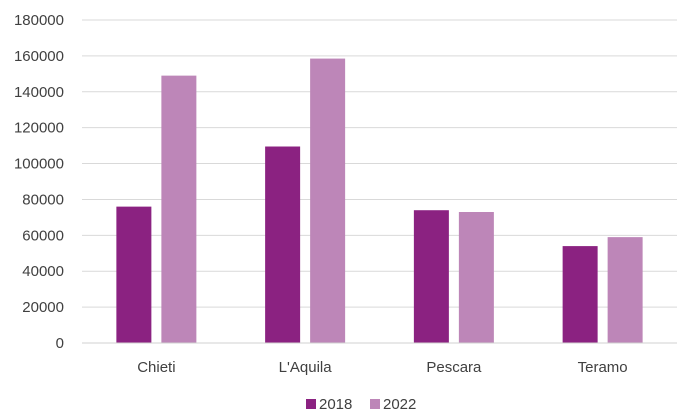 This screenshot has height=413, width=693. What do you see at coordinates (361, 404) in the screenshot?
I see `legend: 2018 2022` at bounding box center [361, 404].